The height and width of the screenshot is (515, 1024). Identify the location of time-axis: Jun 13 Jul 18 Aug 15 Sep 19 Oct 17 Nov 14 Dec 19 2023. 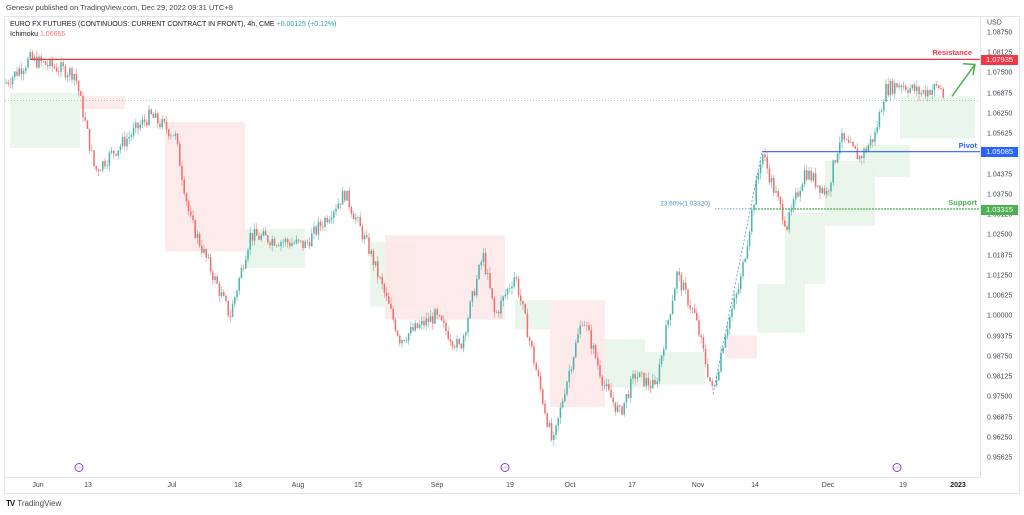
(492, 485).